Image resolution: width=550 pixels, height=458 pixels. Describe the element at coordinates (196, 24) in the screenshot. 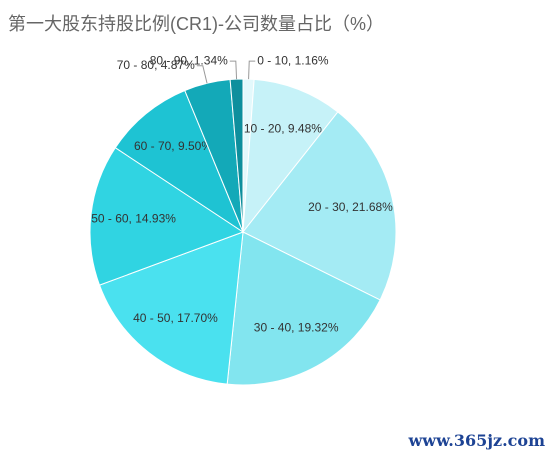

I see `chart-title: 第一大股东持股比例(CR1)-公司数量占比（%）` at that location.